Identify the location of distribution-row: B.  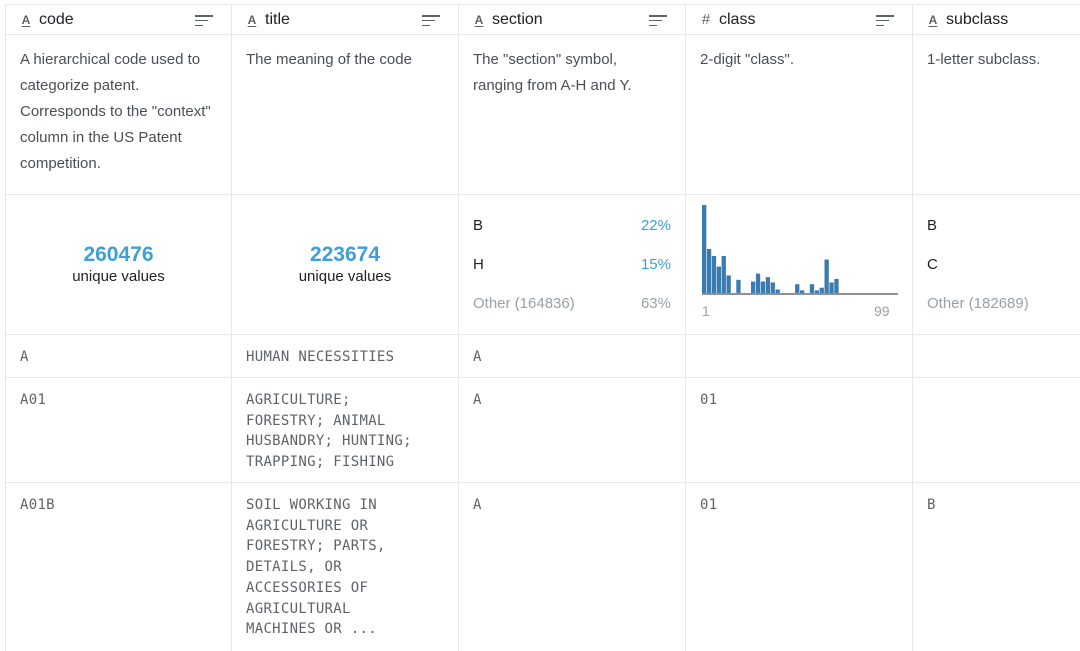
(997, 225).